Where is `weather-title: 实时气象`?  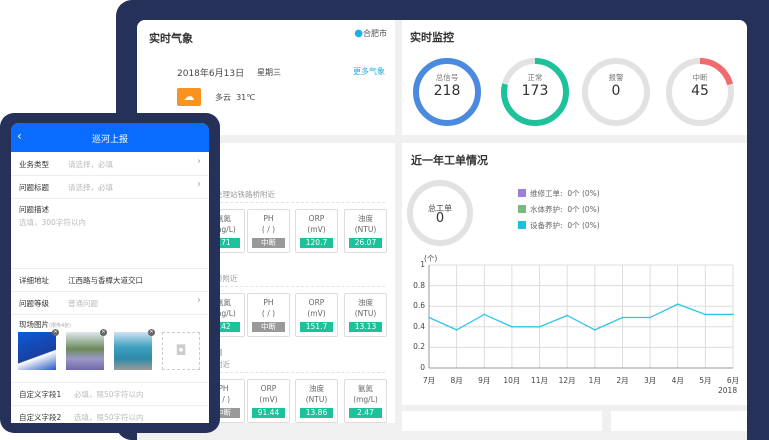 weather-title: 实时气象 is located at coordinates (171, 38).